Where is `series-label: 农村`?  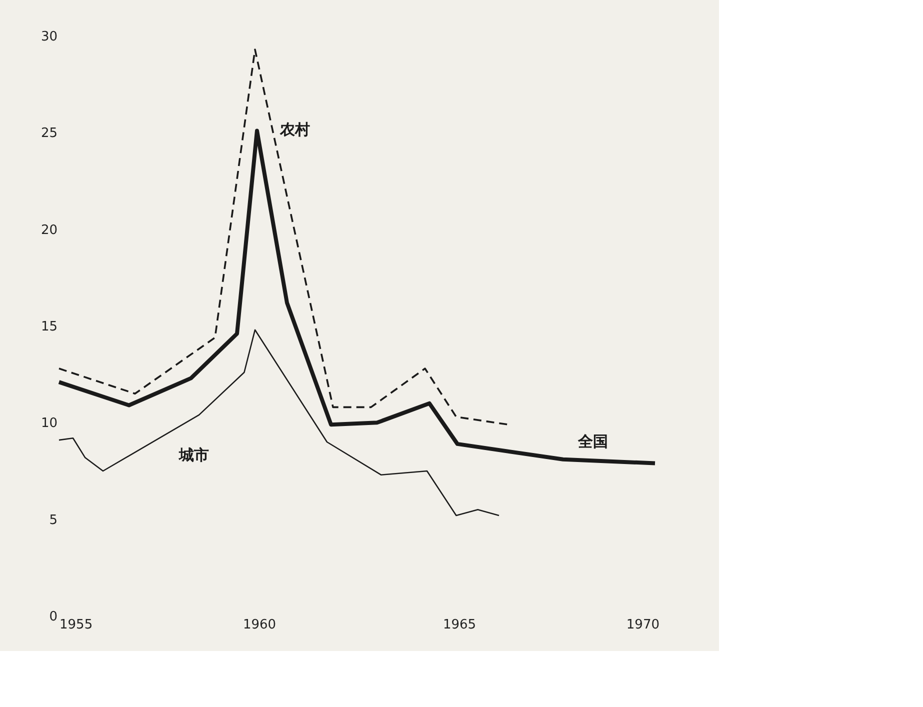 series-label: 农村 is located at coordinates (294, 129).